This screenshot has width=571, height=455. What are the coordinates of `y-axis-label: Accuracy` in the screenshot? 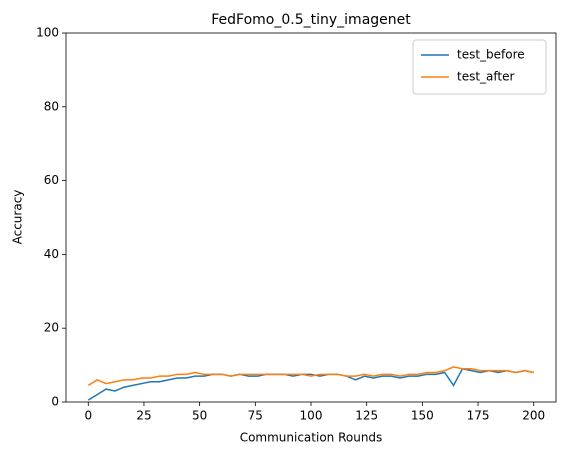 It's located at (18, 217).